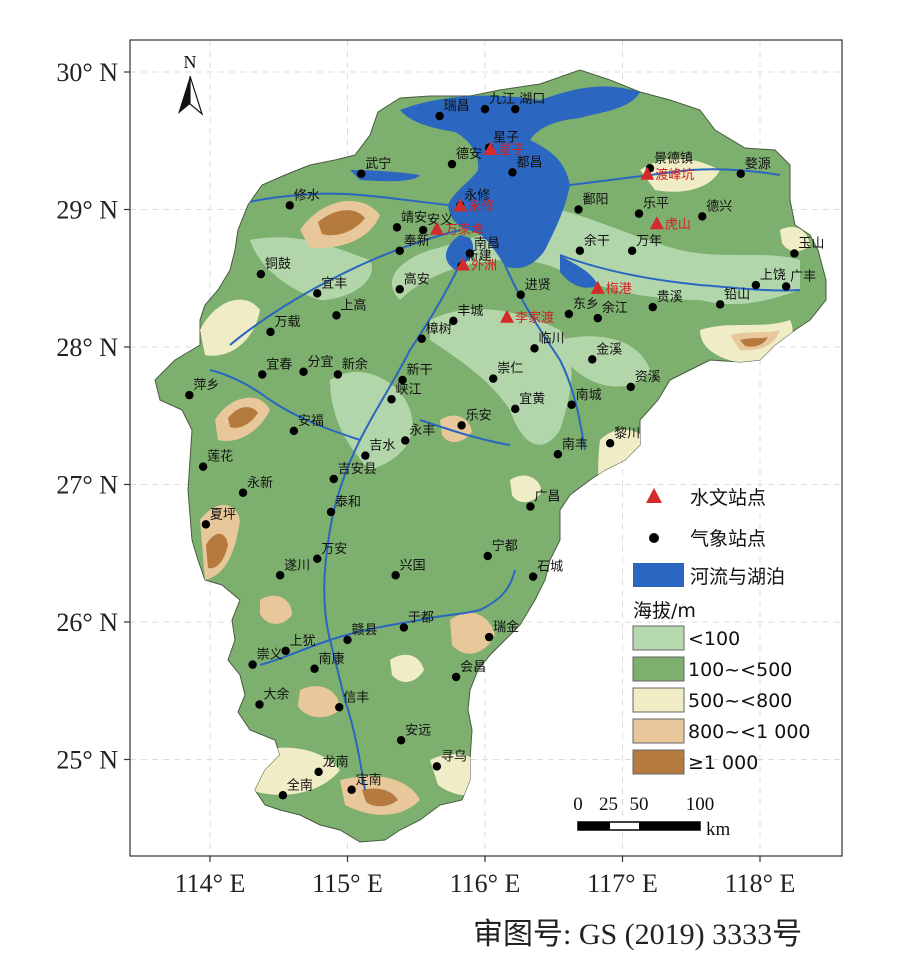  I want to click on longitude-axis: 114° E 115° E 116° E 117° E 118° E, so click(485, 877).